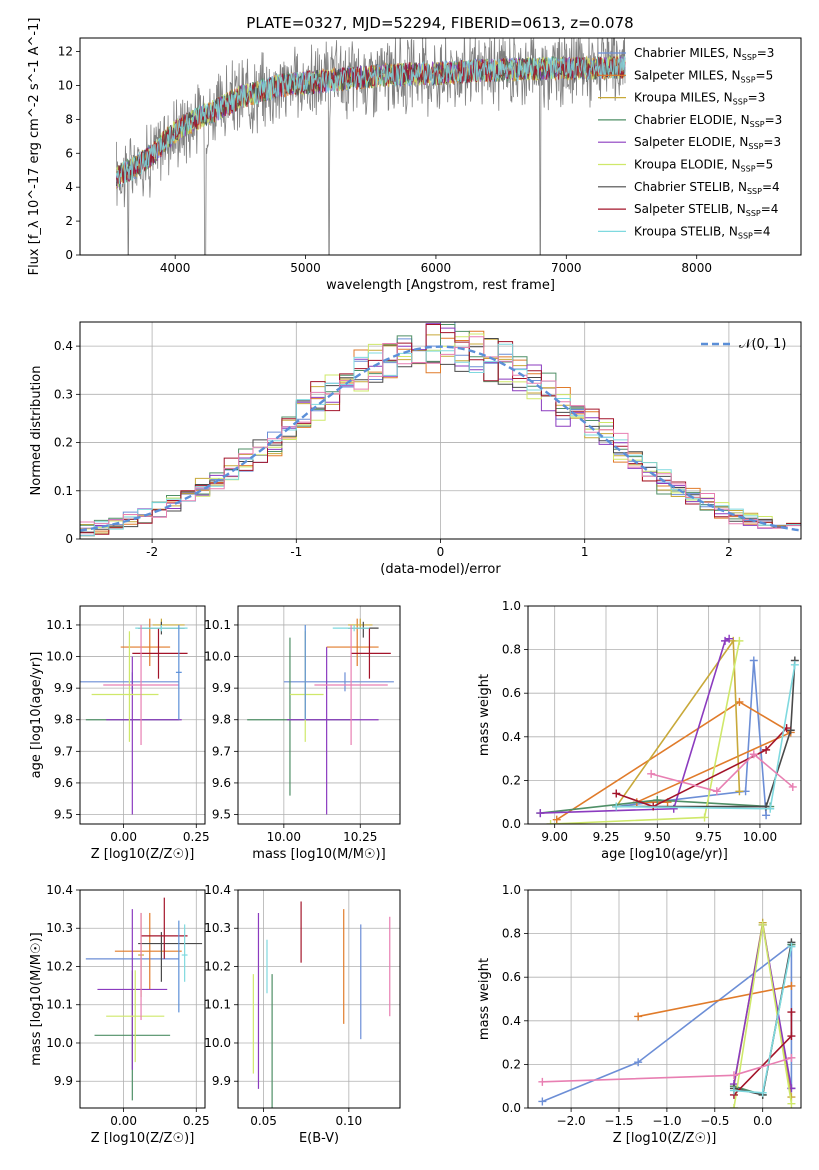 This screenshot has height=1170, width=819. I want to click on x-tick-label: 10.00, so click(760, 837).